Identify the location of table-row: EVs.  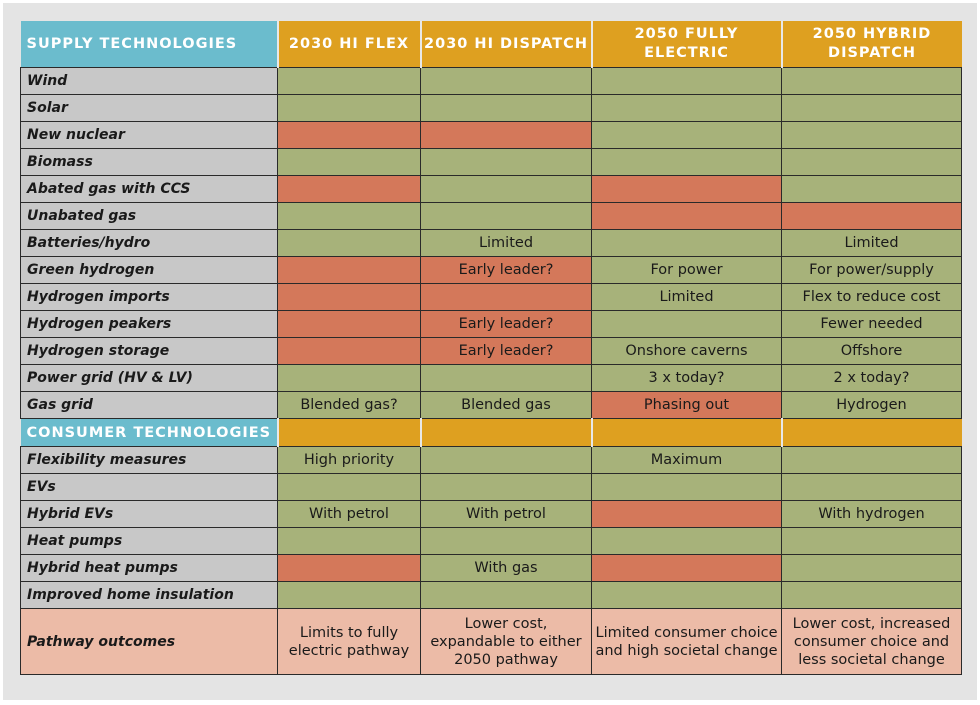
(491, 487).